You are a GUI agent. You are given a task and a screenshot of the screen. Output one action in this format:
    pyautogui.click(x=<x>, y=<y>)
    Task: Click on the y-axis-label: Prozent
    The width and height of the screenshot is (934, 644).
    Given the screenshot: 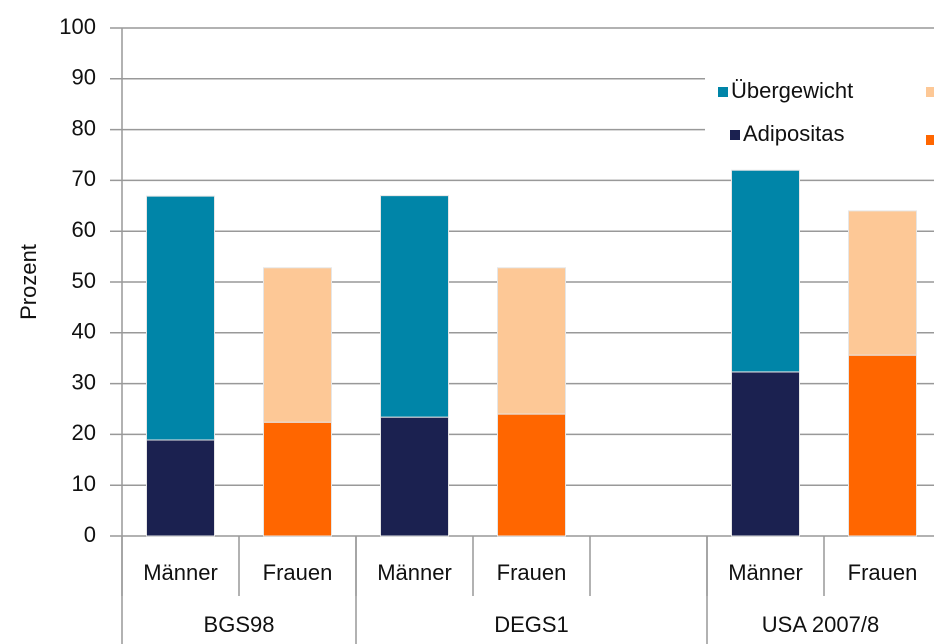 What is the action you would take?
    pyautogui.click(x=28, y=282)
    